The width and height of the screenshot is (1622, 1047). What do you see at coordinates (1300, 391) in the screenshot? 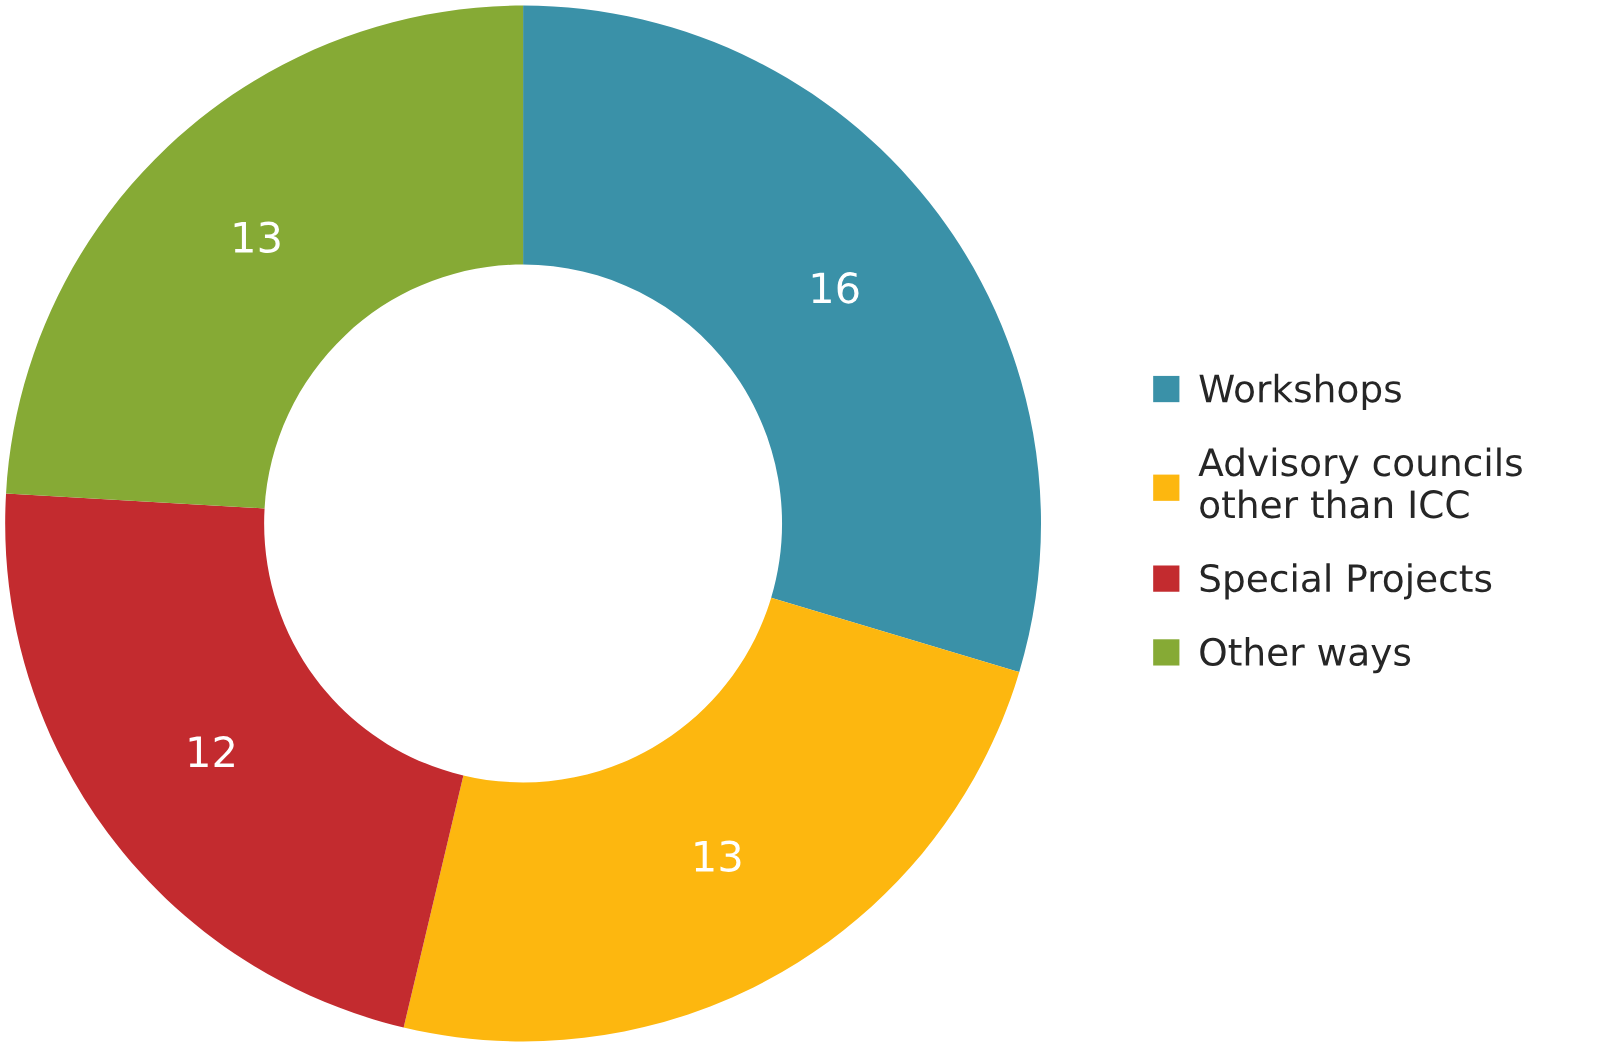
I see `legend-label: Workshops` at bounding box center [1300, 391].